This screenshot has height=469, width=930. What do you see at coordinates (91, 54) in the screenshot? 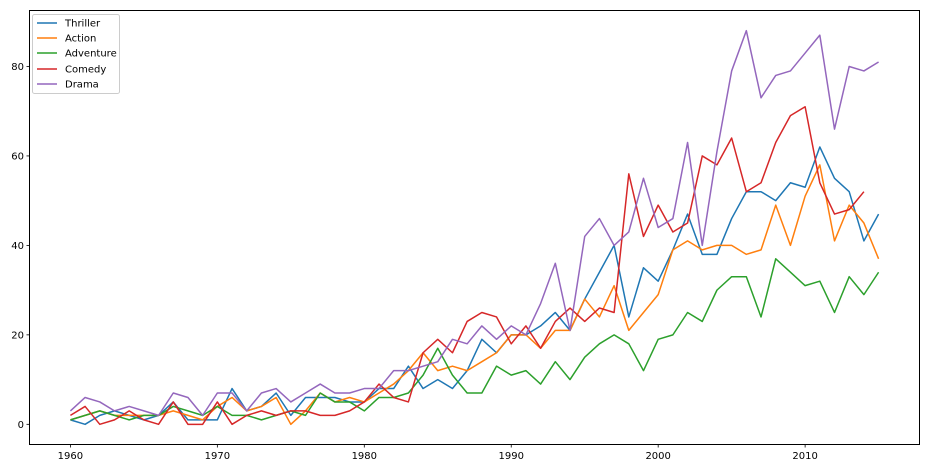
I see `legend-label-adventure: Adventure` at bounding box center [91, 54].